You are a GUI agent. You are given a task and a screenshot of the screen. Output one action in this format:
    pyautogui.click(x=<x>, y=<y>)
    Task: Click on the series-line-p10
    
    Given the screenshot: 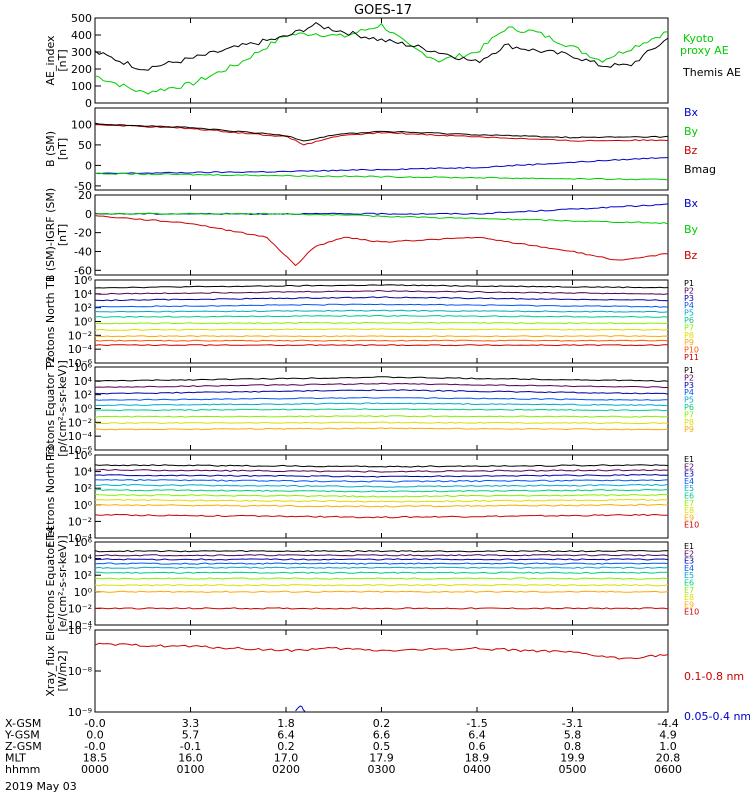 What is the action you would take?
    pyautogui.click(x=381, y=340)
    